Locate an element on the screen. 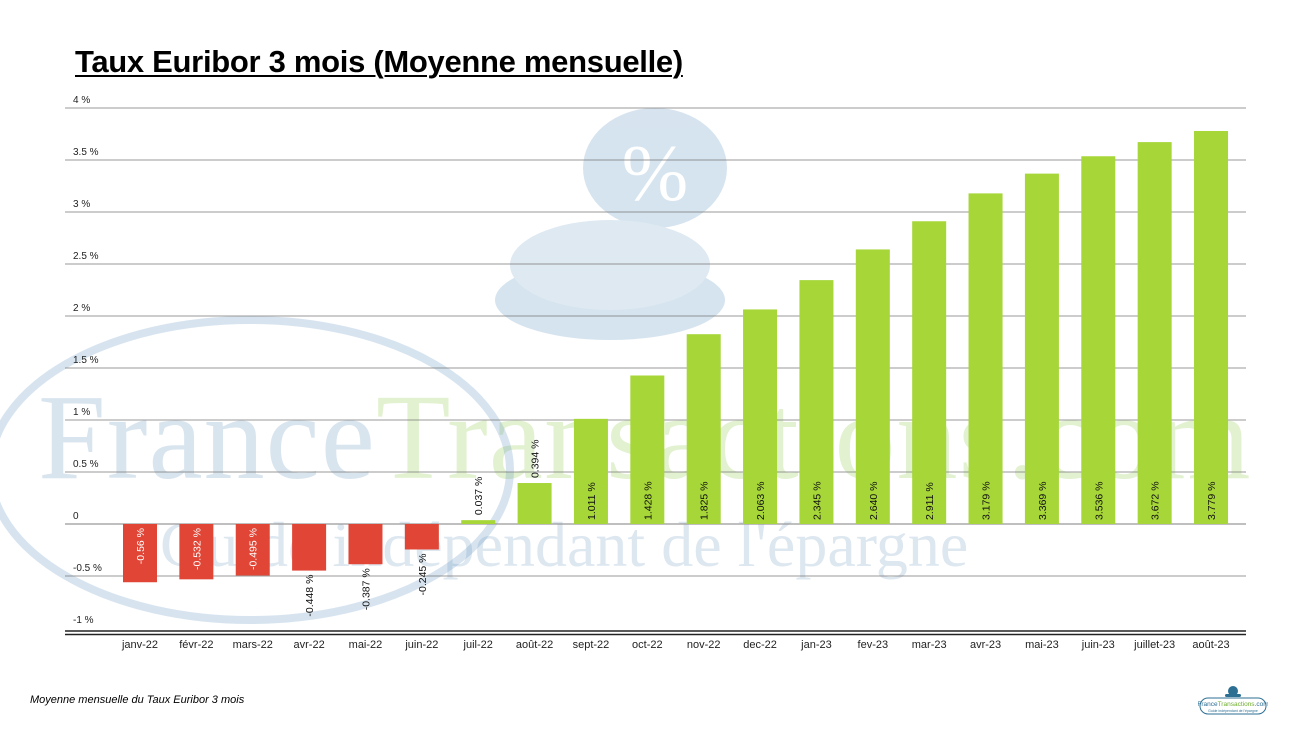  data-label: 3.672 % is located at coordinates (1156, 500).